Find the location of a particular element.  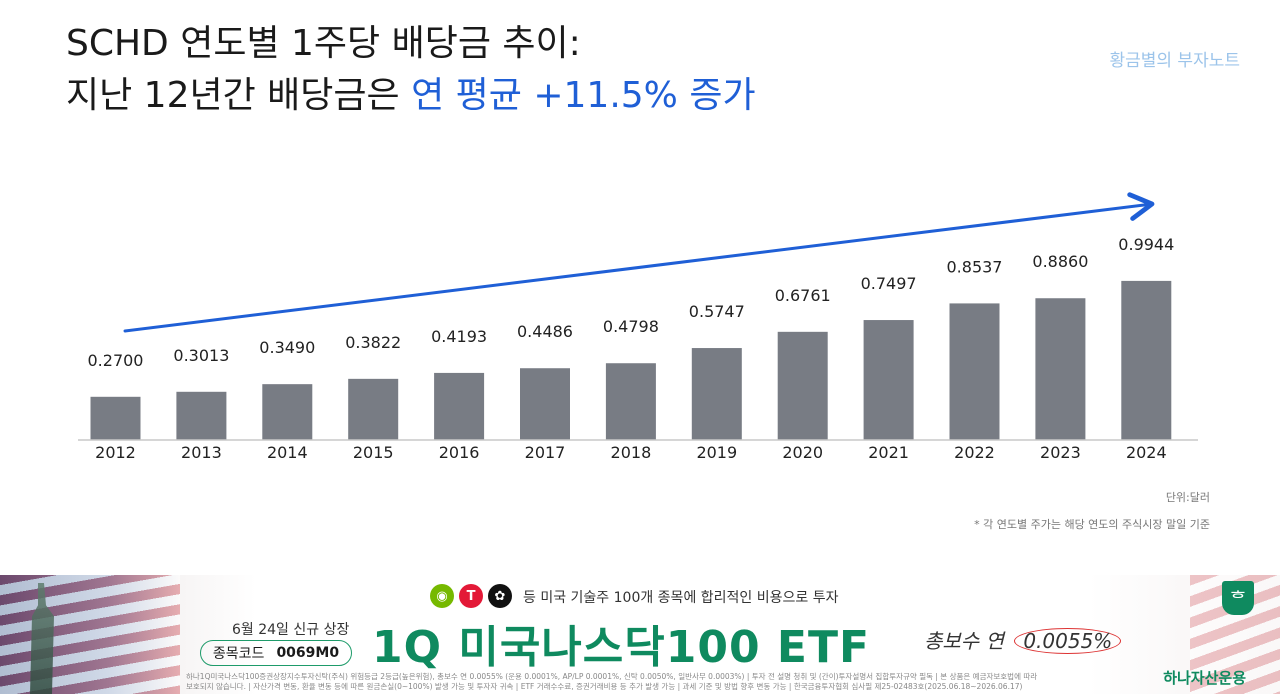

ticker-code-badge: 종목코드 0069M0 is located at coordinates (276, 653).